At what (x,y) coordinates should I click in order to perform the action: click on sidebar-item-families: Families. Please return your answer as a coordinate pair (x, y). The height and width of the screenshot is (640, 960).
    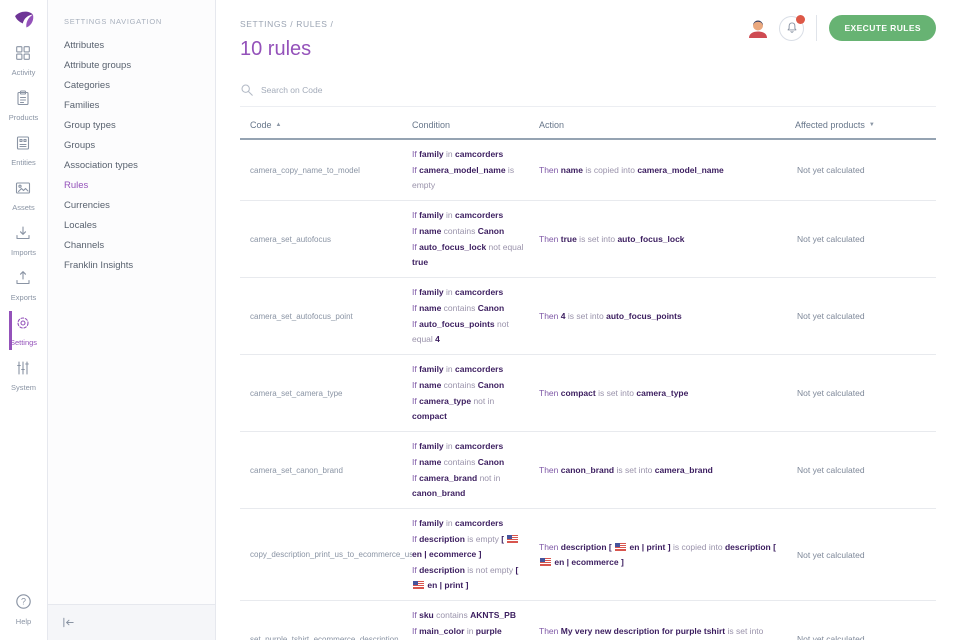
    Looking at the image, I should click on (82, 105).